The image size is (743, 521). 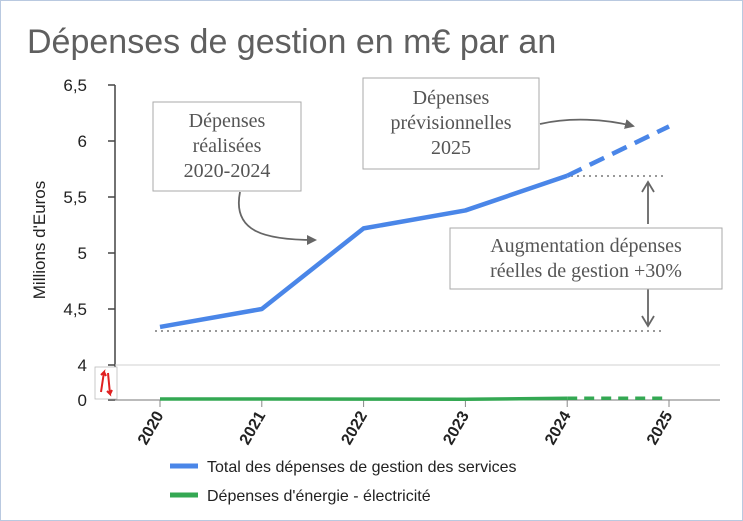 What do you see at coordinates (106, 383) in the screenshot?
I see `axis-break-icon` at bounding box center [106, 383].